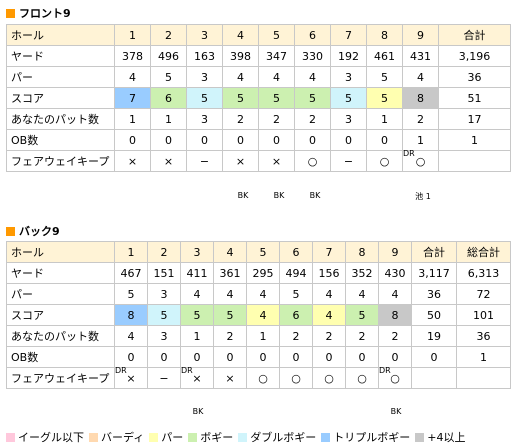 The image size is (515, 447). Describe the element at coordinates (434, 315) in the screenshot. I see `score-total: 50` at that location.